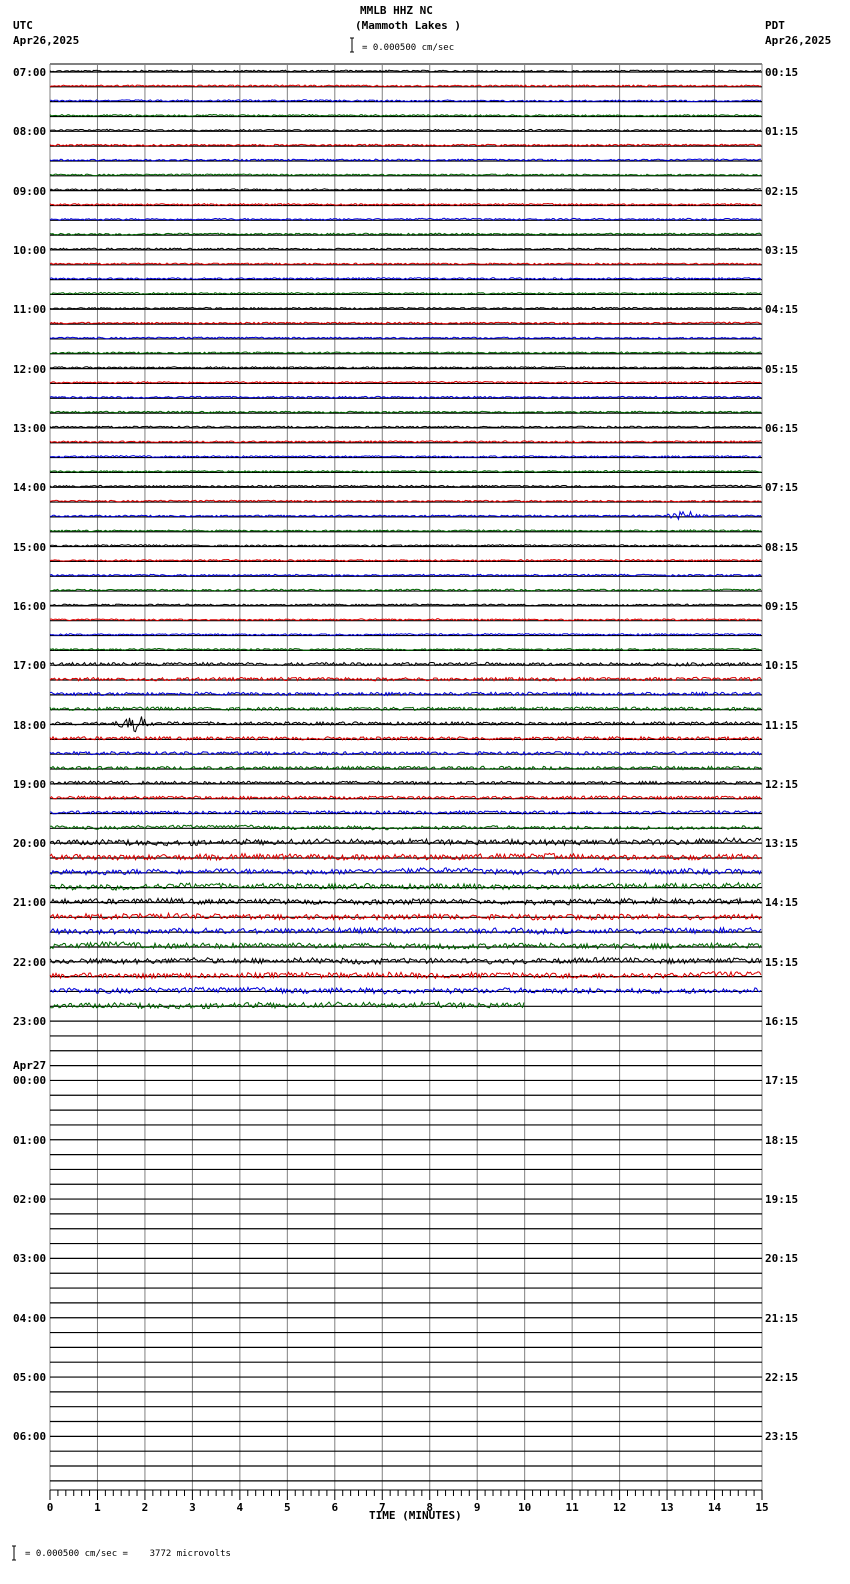 This screenshot has width=850, height=1584. What do you see at coordinates (46, 40) in the screenshot?
I see `left-date: Apr26,2025` at bounding box center [46, 40].